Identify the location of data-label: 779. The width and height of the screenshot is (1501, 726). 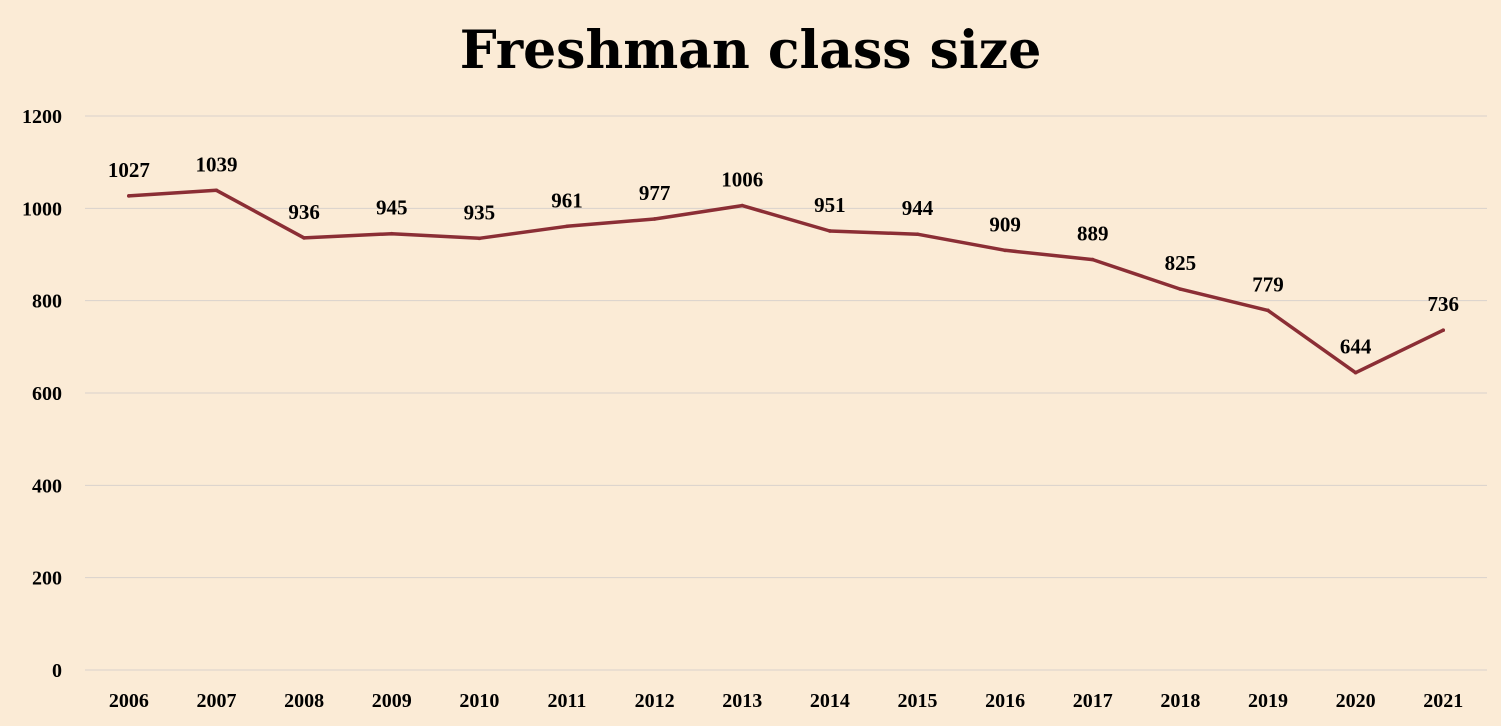
(1268, 284).